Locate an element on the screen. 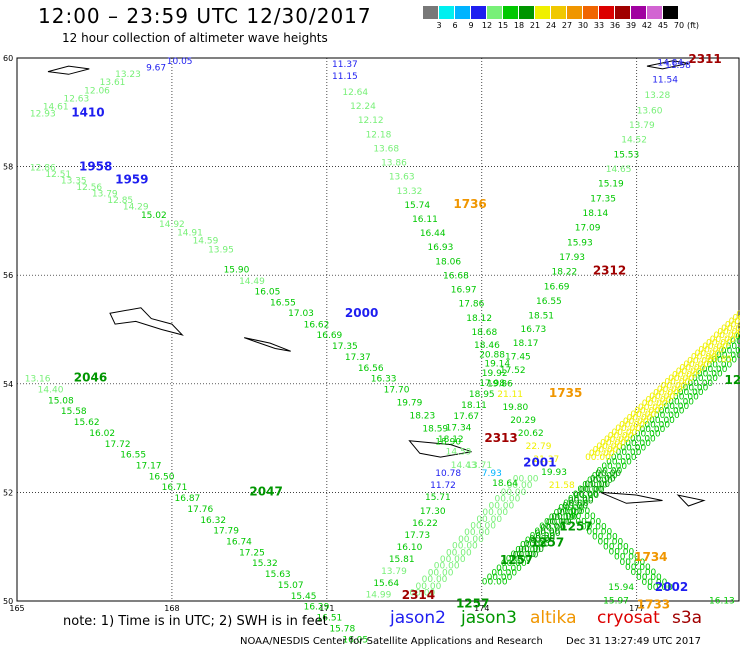 This screenshot has height=650, width=740. wave-height-label: 15.45 is located at coordinates (304, 597).